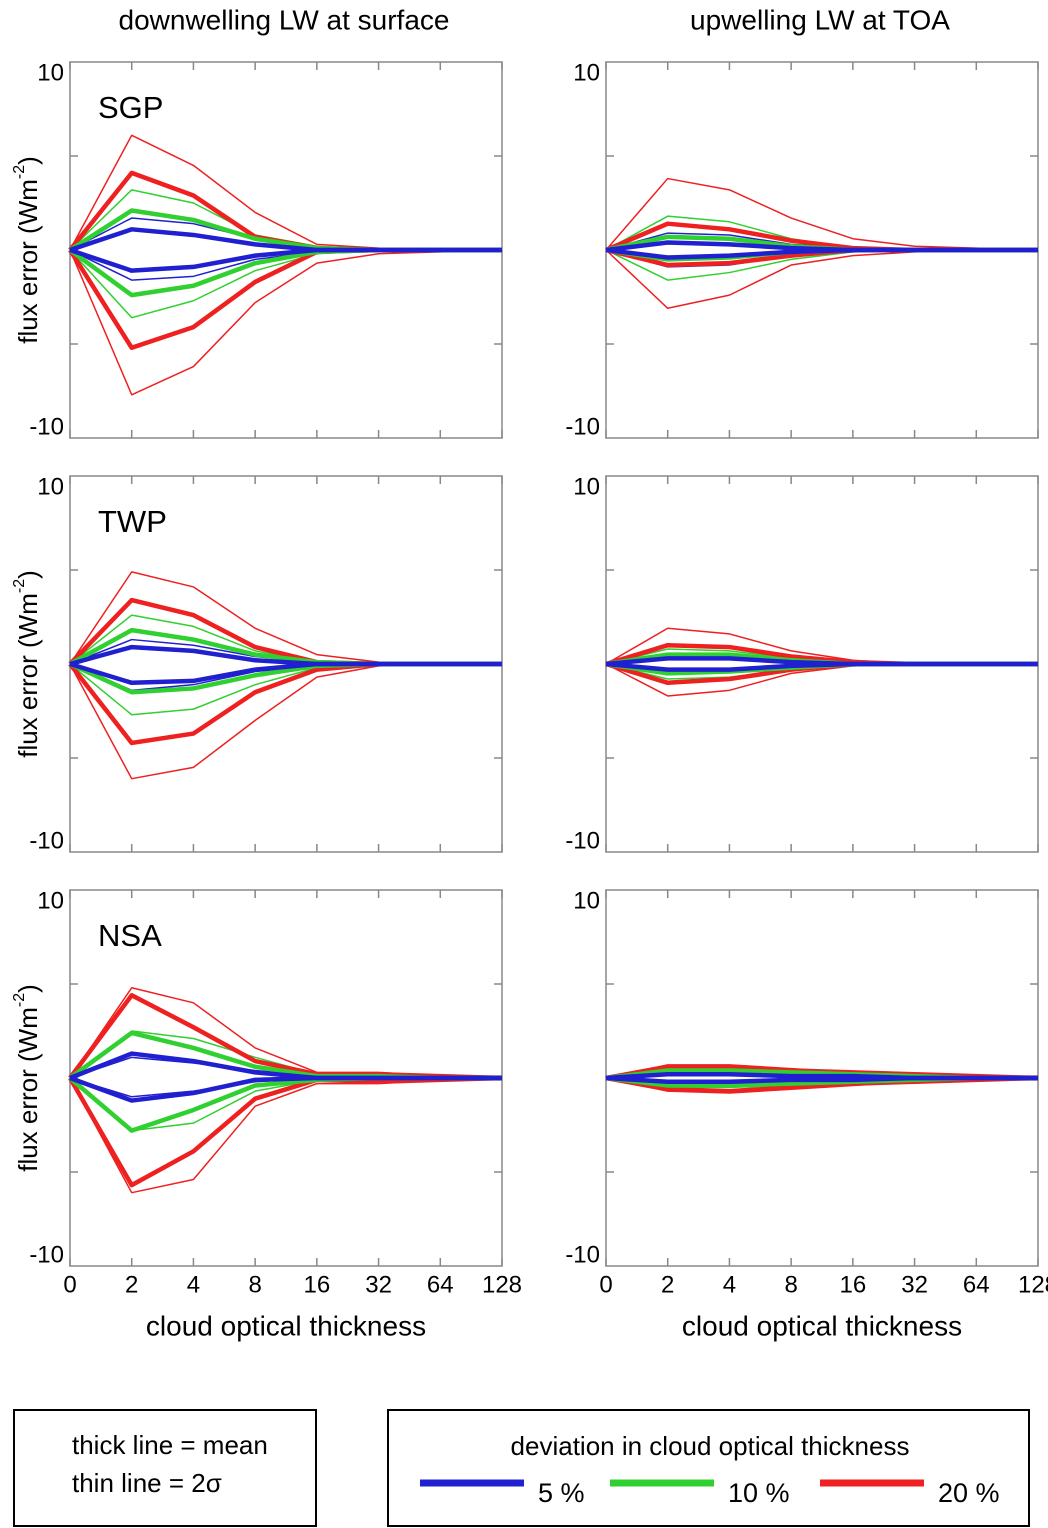  What do you see at coordinates (969, 1493) in the screenshot?
I see `legend-label: 20 %` at bounding box center [969, 1493].